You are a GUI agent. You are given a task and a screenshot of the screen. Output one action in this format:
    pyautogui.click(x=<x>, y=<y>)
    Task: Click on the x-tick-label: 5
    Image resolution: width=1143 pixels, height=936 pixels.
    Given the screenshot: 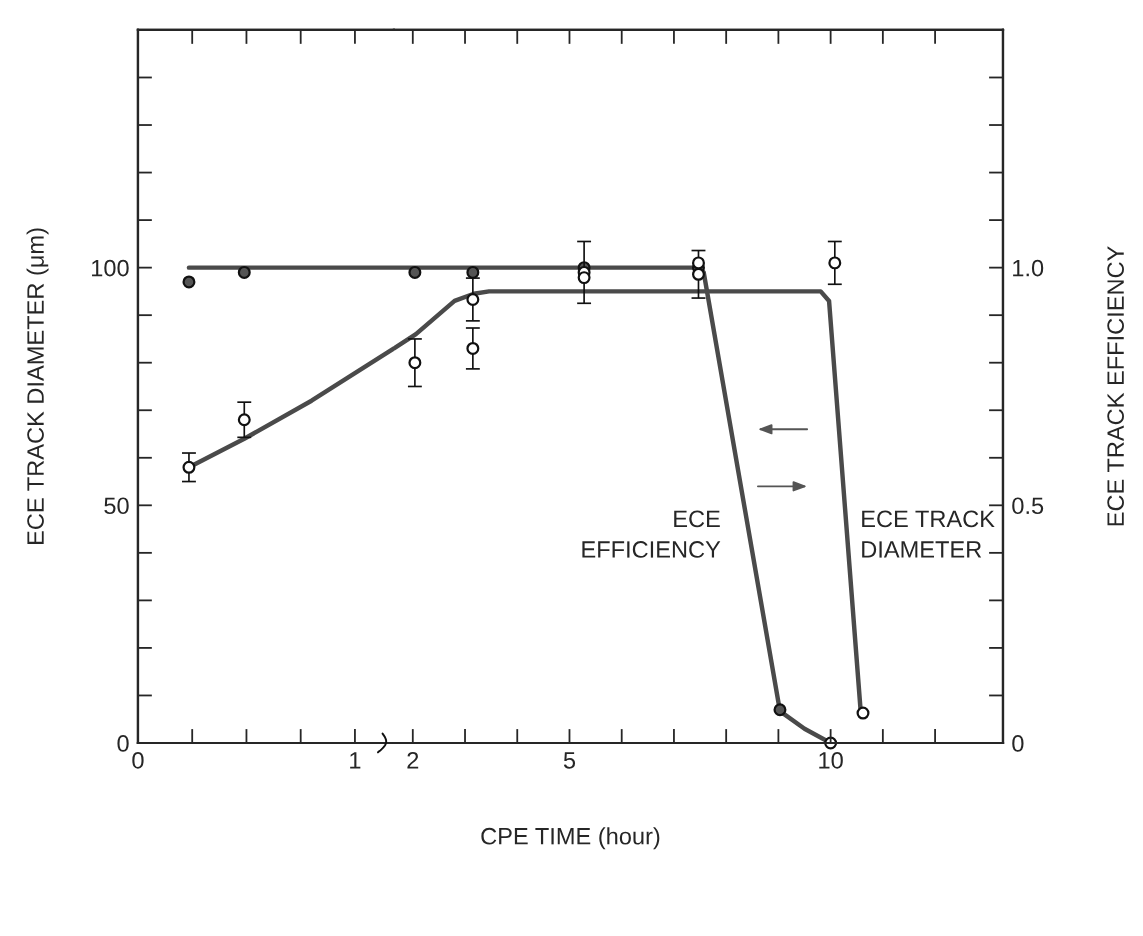 What is the action you would take?
    pyautogui.click(x=569, y=760)
    